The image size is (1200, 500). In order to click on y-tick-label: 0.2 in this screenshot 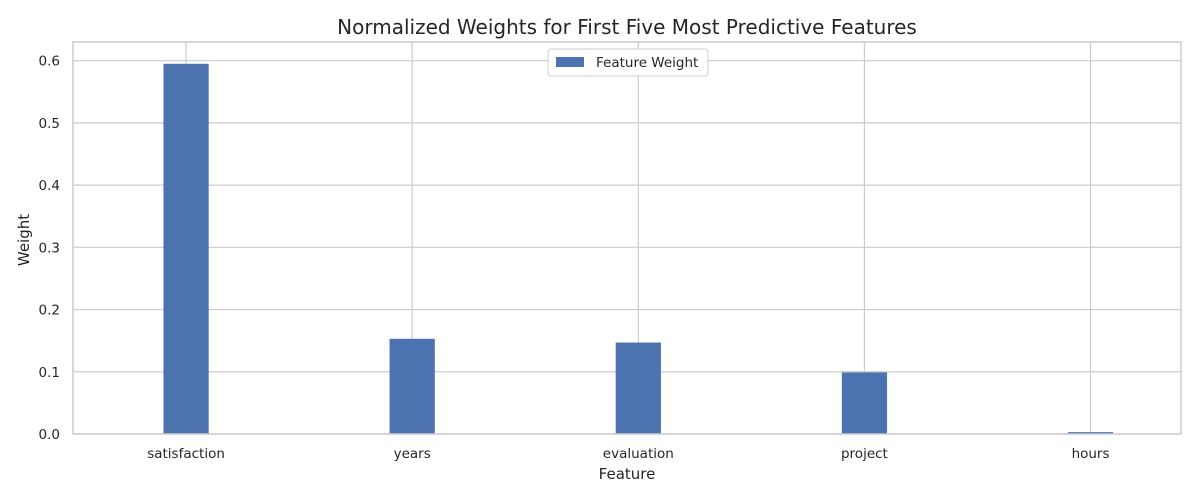, I will do `click(49, 311)`.